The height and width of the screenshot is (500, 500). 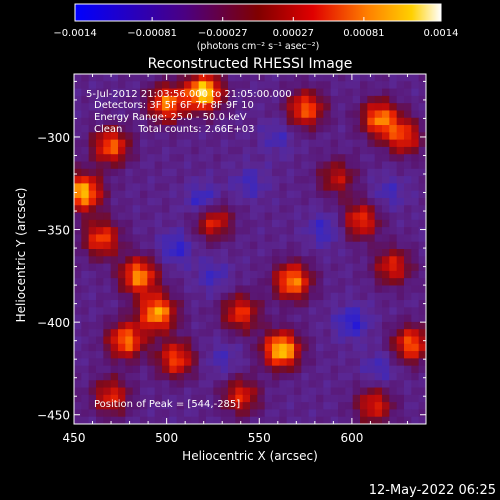 I want to click on colorbar-tick-label: 0.0014, so click(x=441, y=33).